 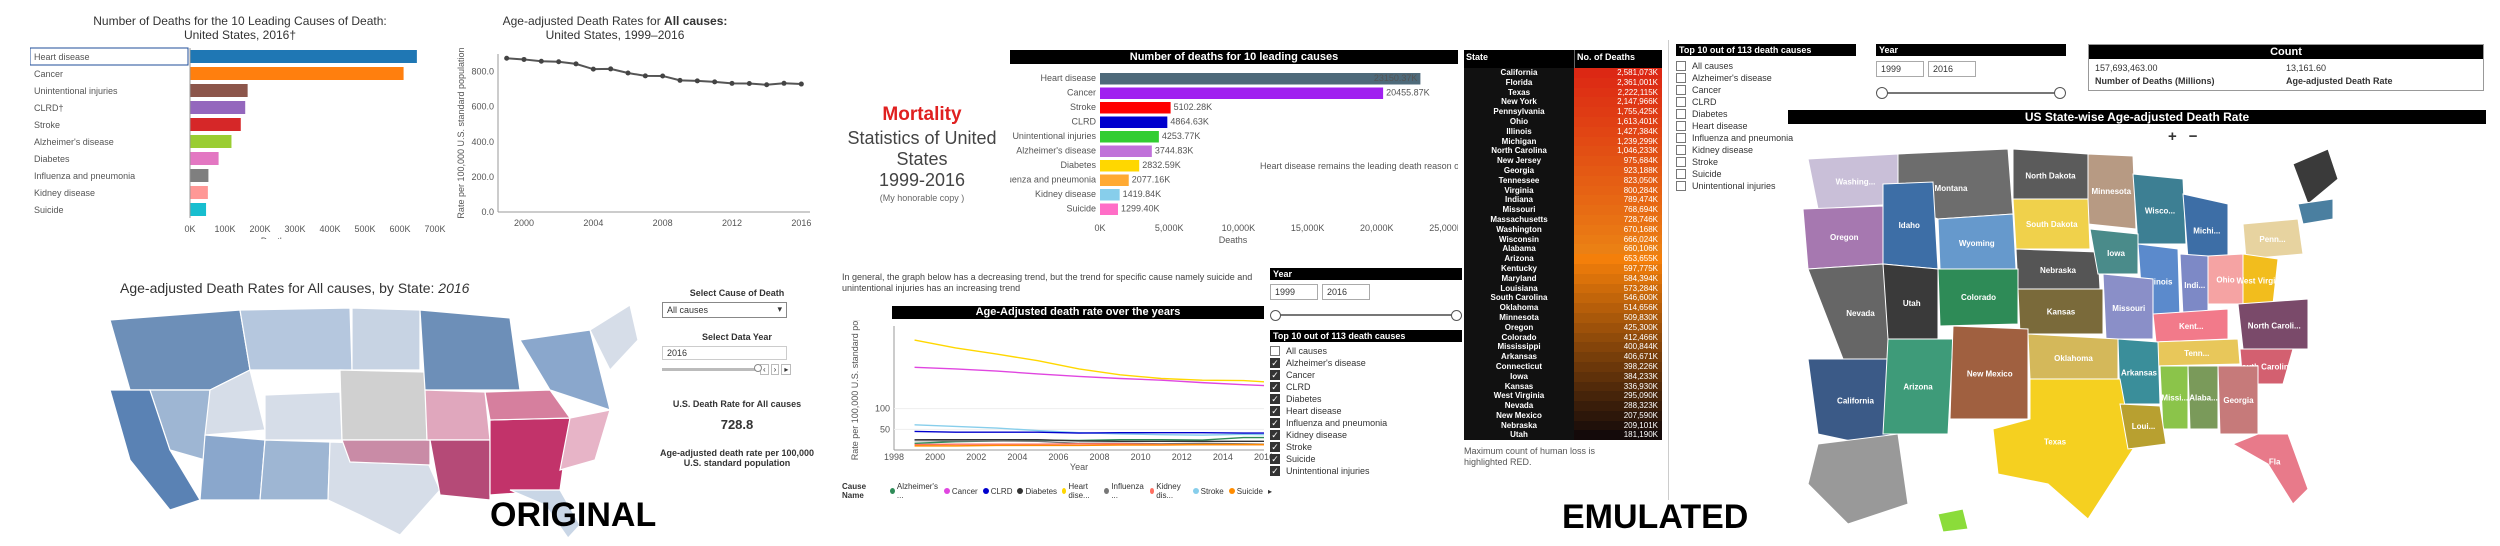 What do you see at coordinates (2193, 136) in the screenshot?
I see `zoom-out-icon: −` at bounding box center [2193, 136].